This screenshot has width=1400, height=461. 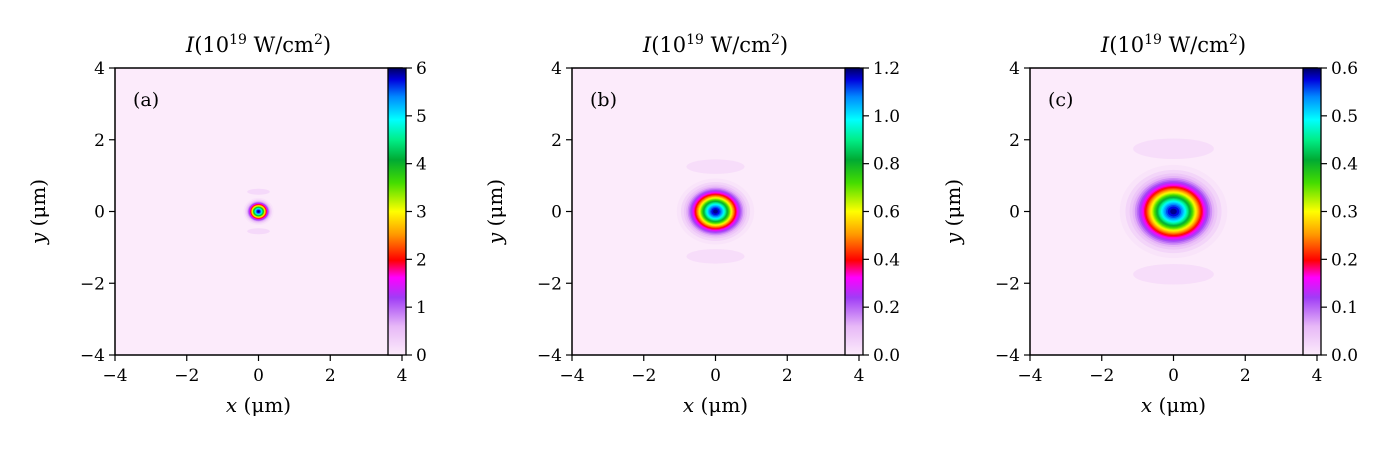 What do you see at coordinates (421, 356) in the screenshot?
I see `colorbar-tick-label: 0` at bounding box center [421, 356].